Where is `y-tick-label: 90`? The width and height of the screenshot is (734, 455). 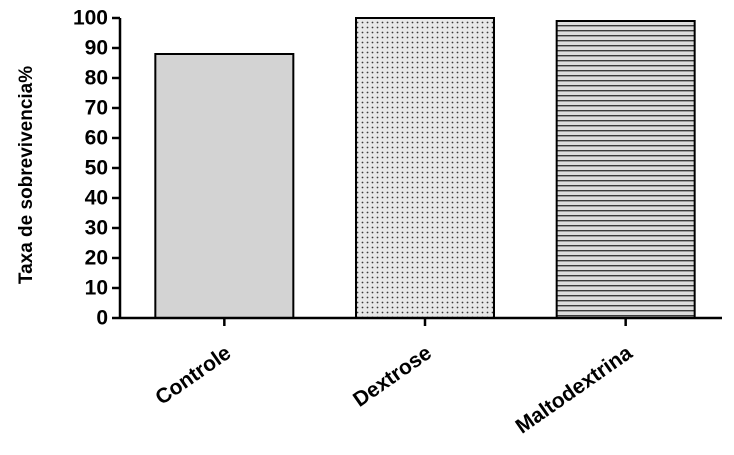 y-tick-label: 90 is located at coordinates (96, 48).